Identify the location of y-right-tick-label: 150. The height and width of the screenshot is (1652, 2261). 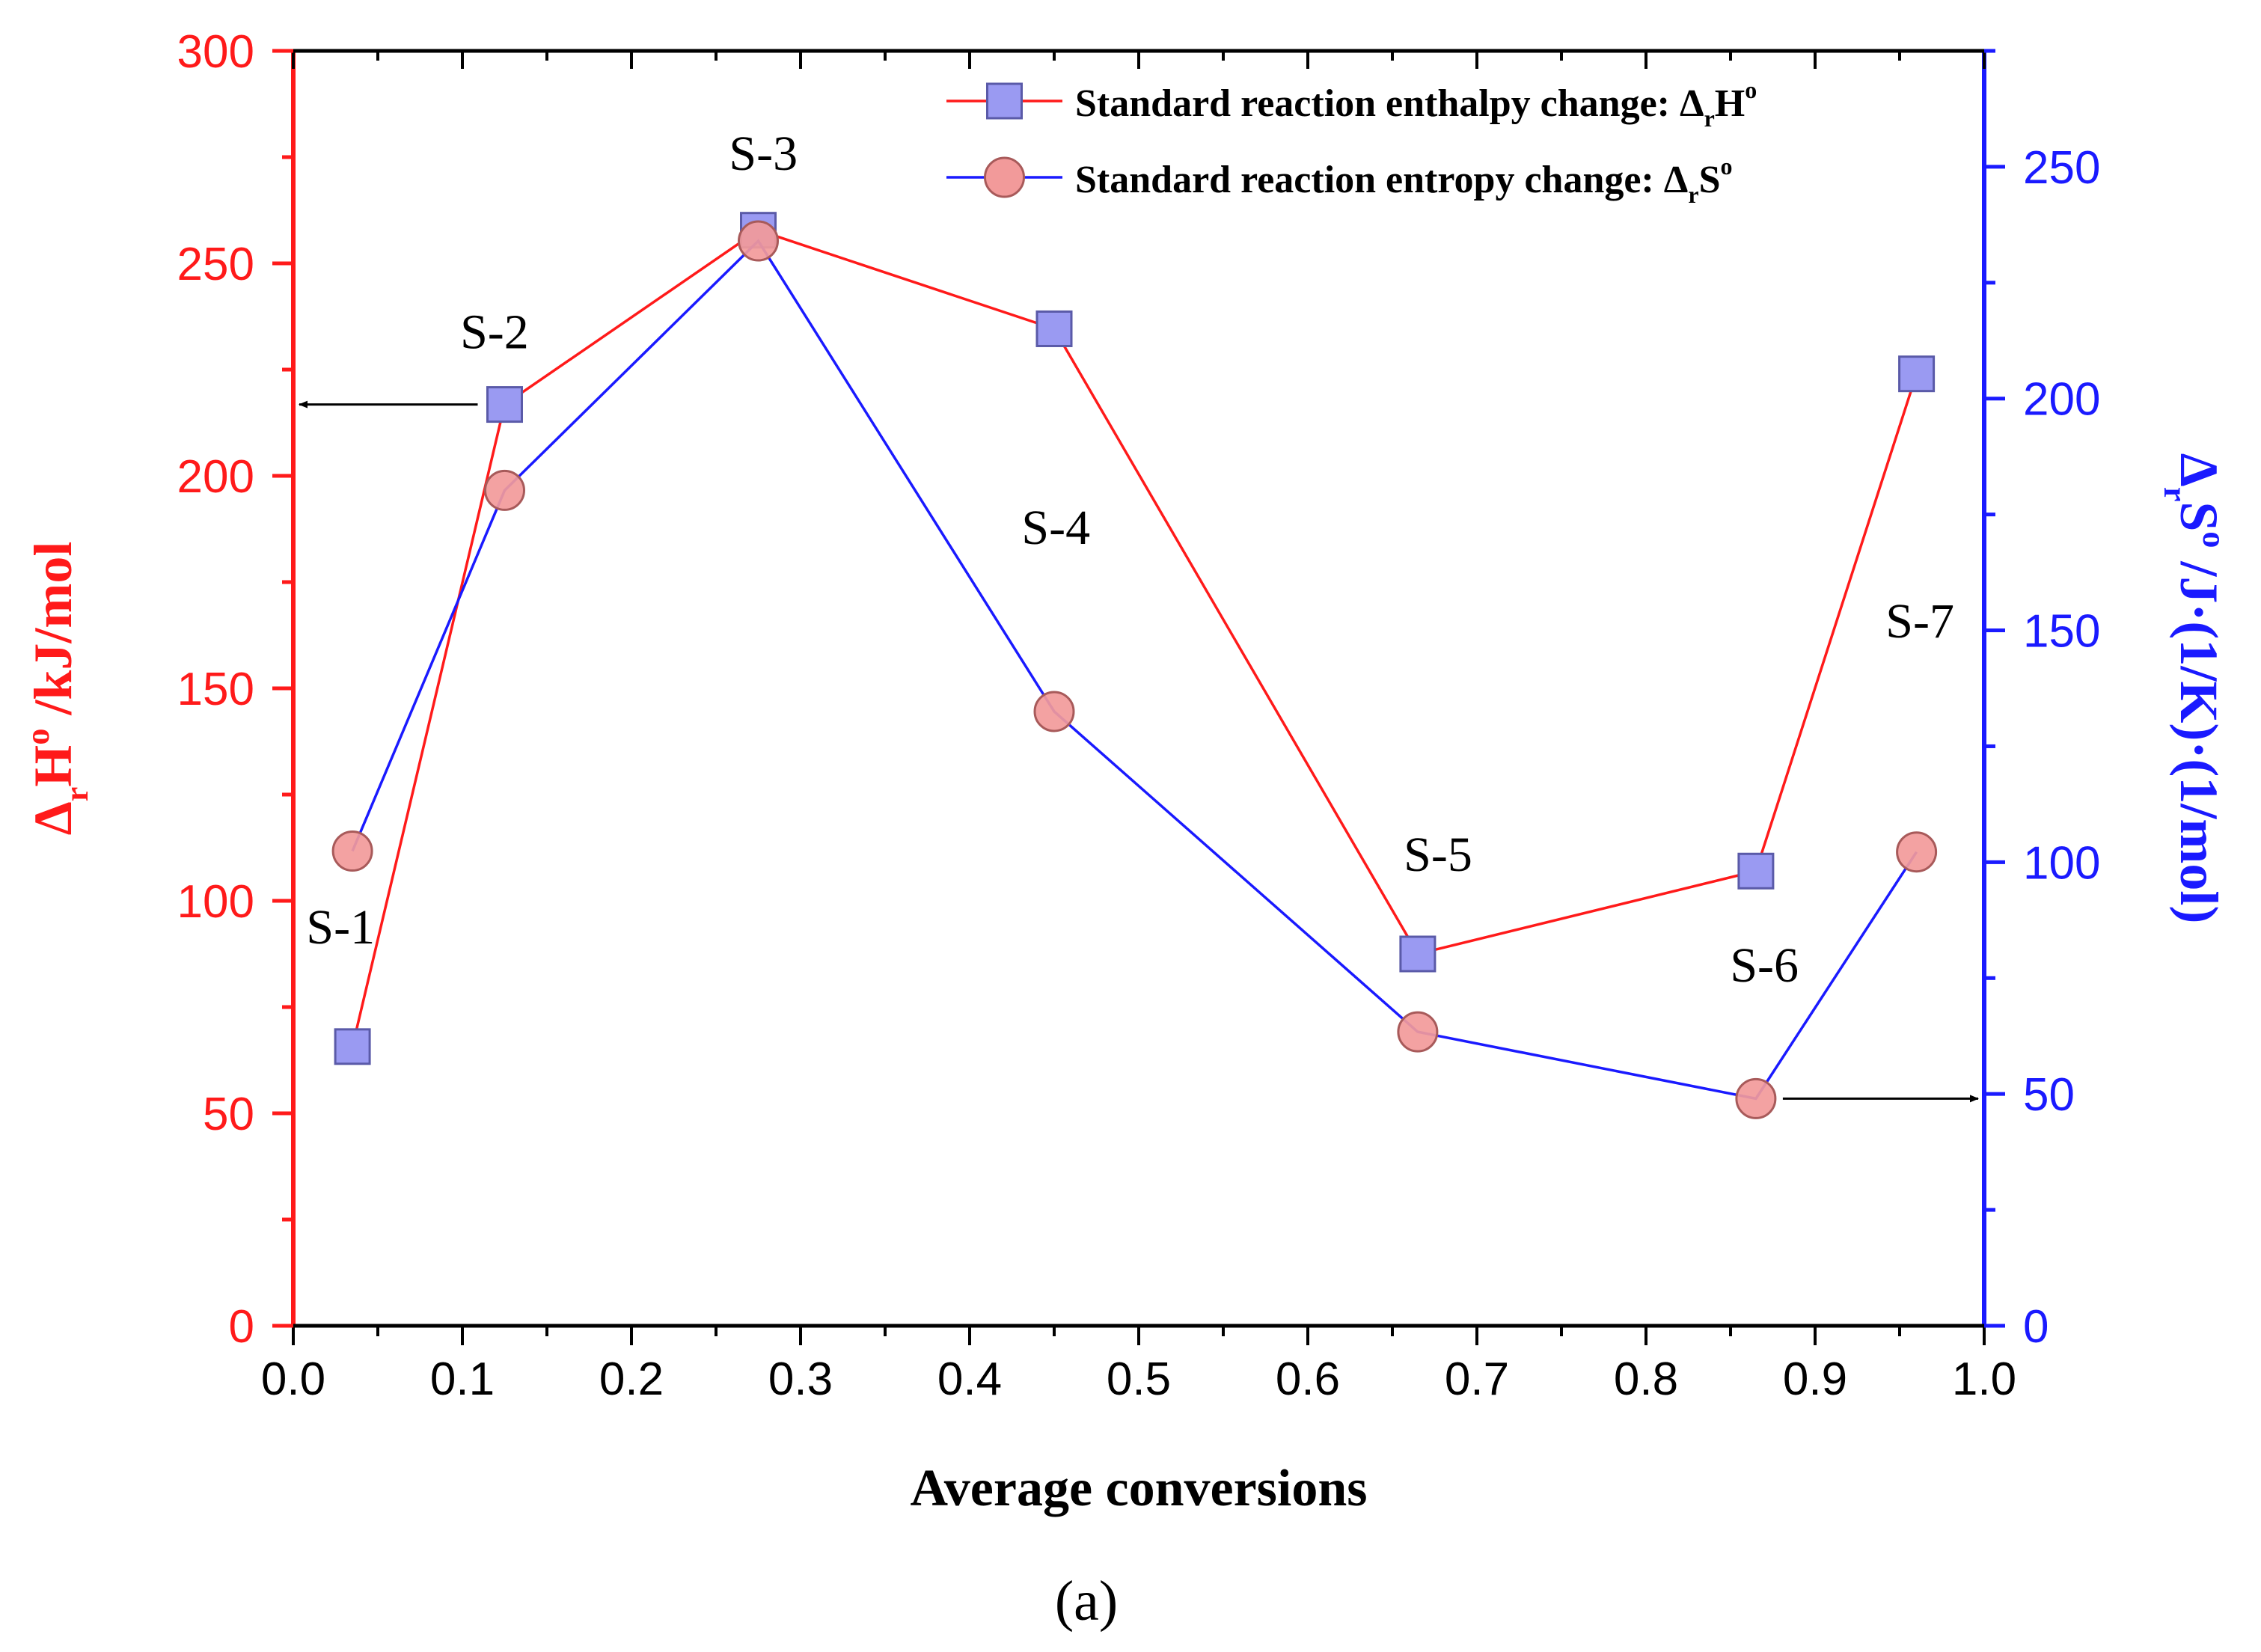
(2061, 632).